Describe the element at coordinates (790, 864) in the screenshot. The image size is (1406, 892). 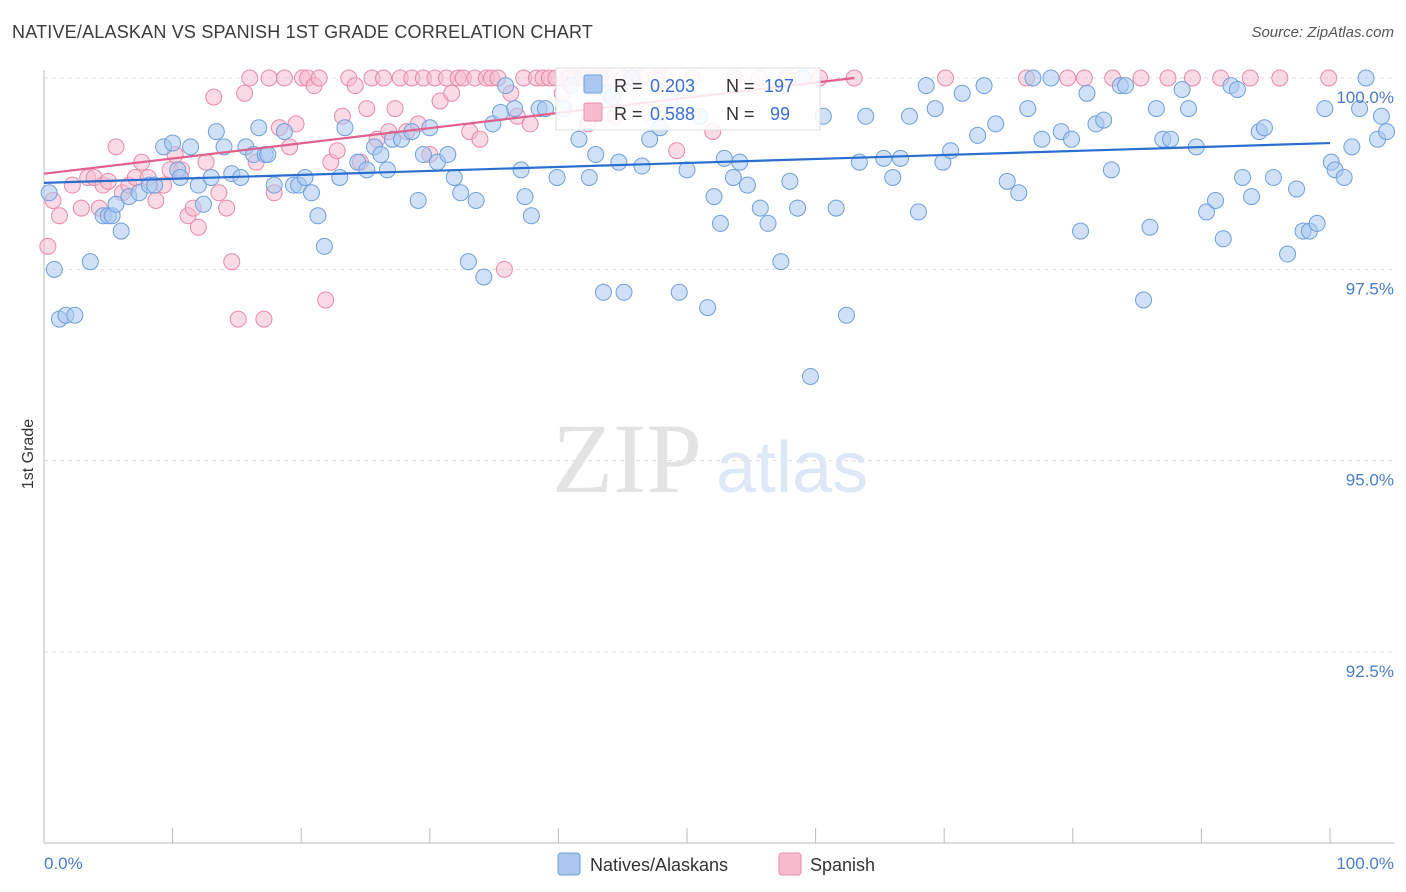
I see `series-legend-swatch-spanish` at that location.